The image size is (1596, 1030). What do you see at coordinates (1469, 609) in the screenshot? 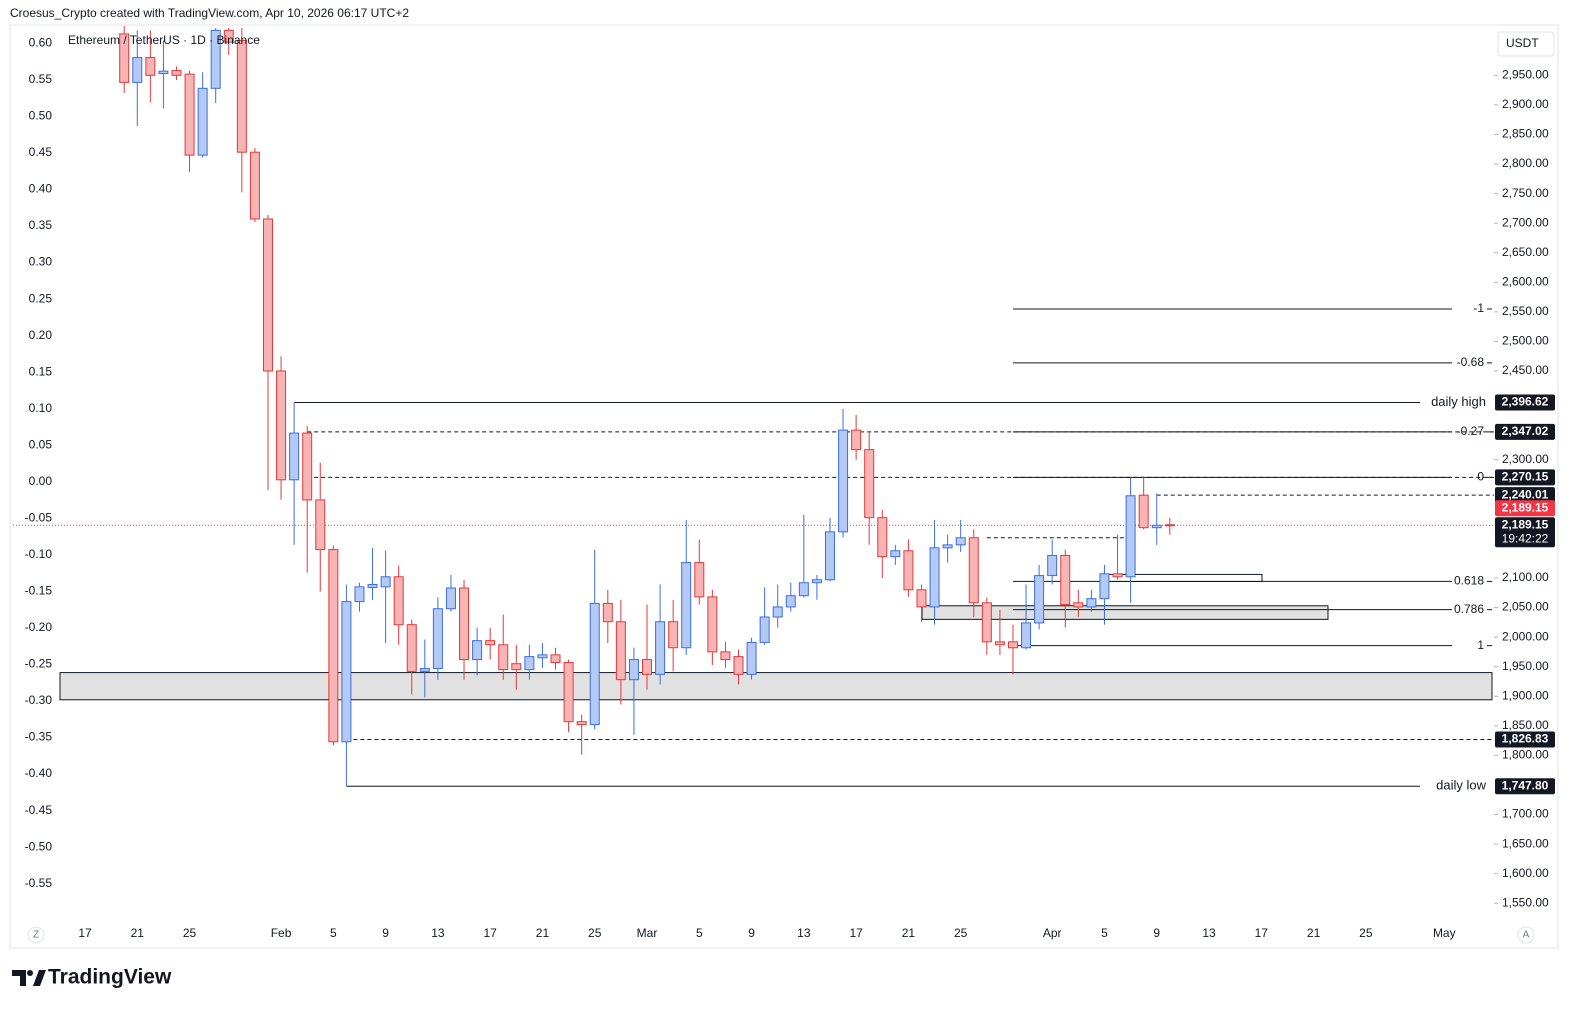
I see `fib-label: 0.786` at bounding box center [1469, 609].